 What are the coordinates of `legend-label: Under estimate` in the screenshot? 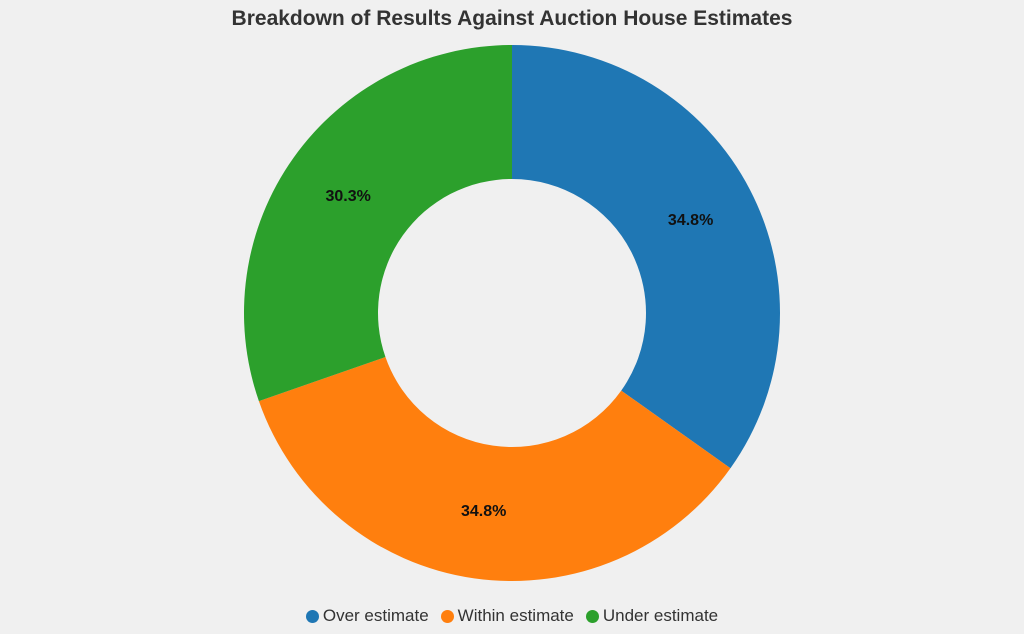 It's located at (660, 615).